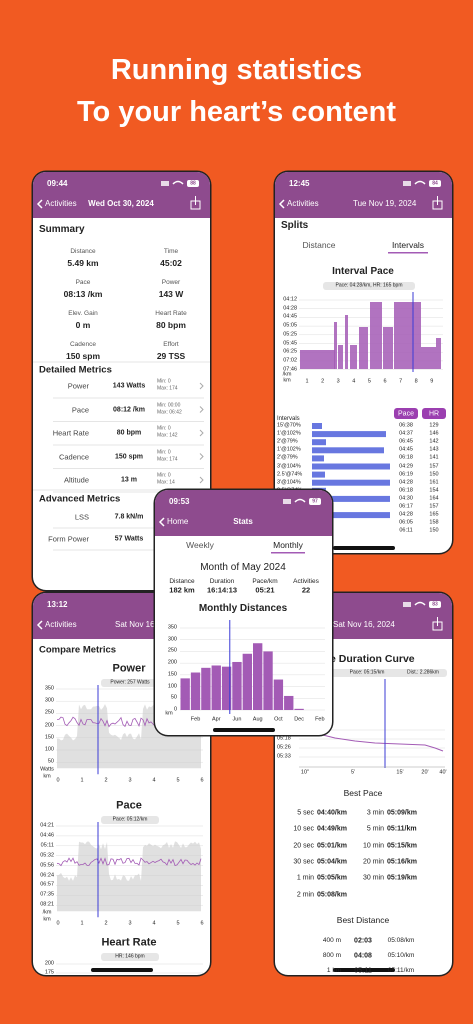 The width and height of the screenshot is (473, 1024). Describe the element at coordinates (50, 761) in the screenshot. I see `y-tick-label: 50` at that location.